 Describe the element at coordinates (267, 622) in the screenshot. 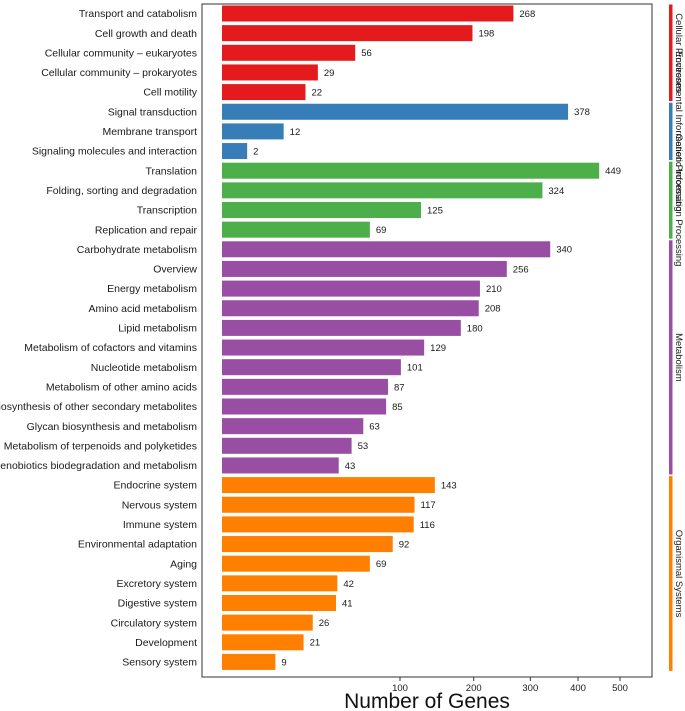

I see `bar-circulatory-system` at that location.